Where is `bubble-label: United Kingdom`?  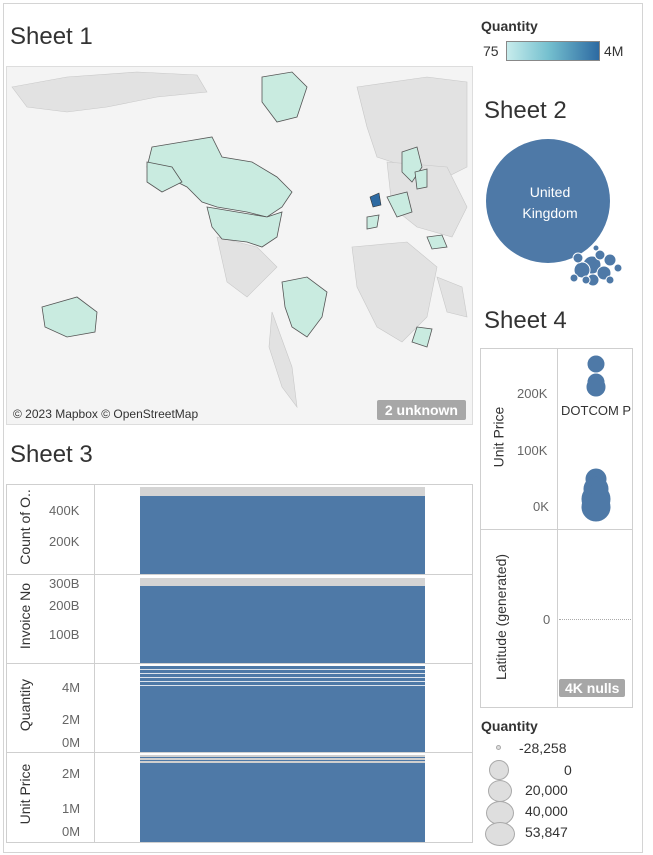 bubble-label: United Kingdom is located at coordinates (550, 202).